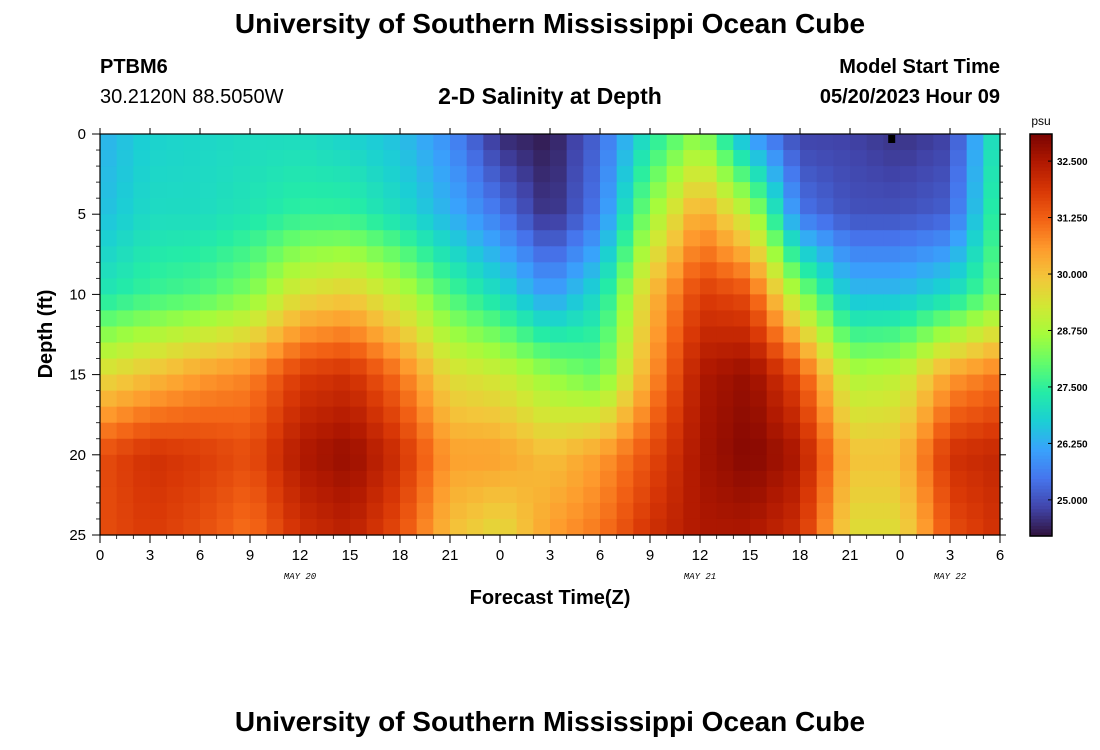  I want to click on y-tick-label: 0, so click(82, 134).